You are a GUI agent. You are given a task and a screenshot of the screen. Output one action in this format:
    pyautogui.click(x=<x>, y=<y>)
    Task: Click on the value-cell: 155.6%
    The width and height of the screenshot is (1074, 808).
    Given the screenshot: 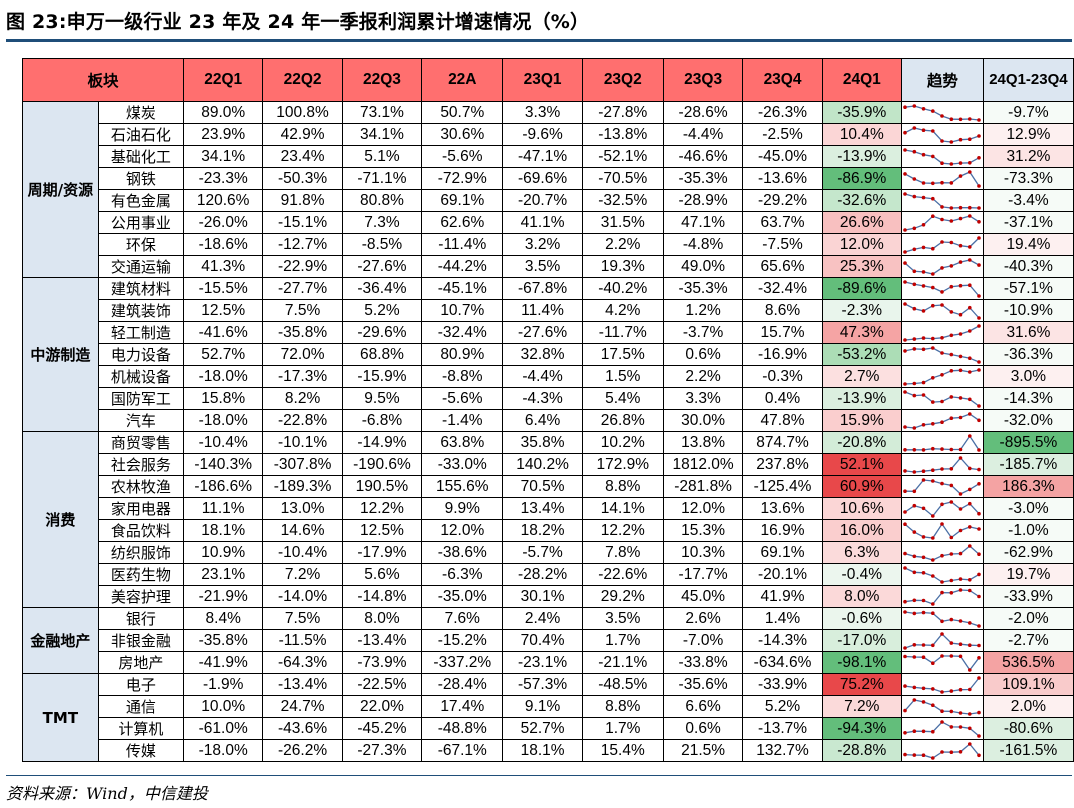 What is the action you would take?
    pyautogui.click(x=462, y=486)
    